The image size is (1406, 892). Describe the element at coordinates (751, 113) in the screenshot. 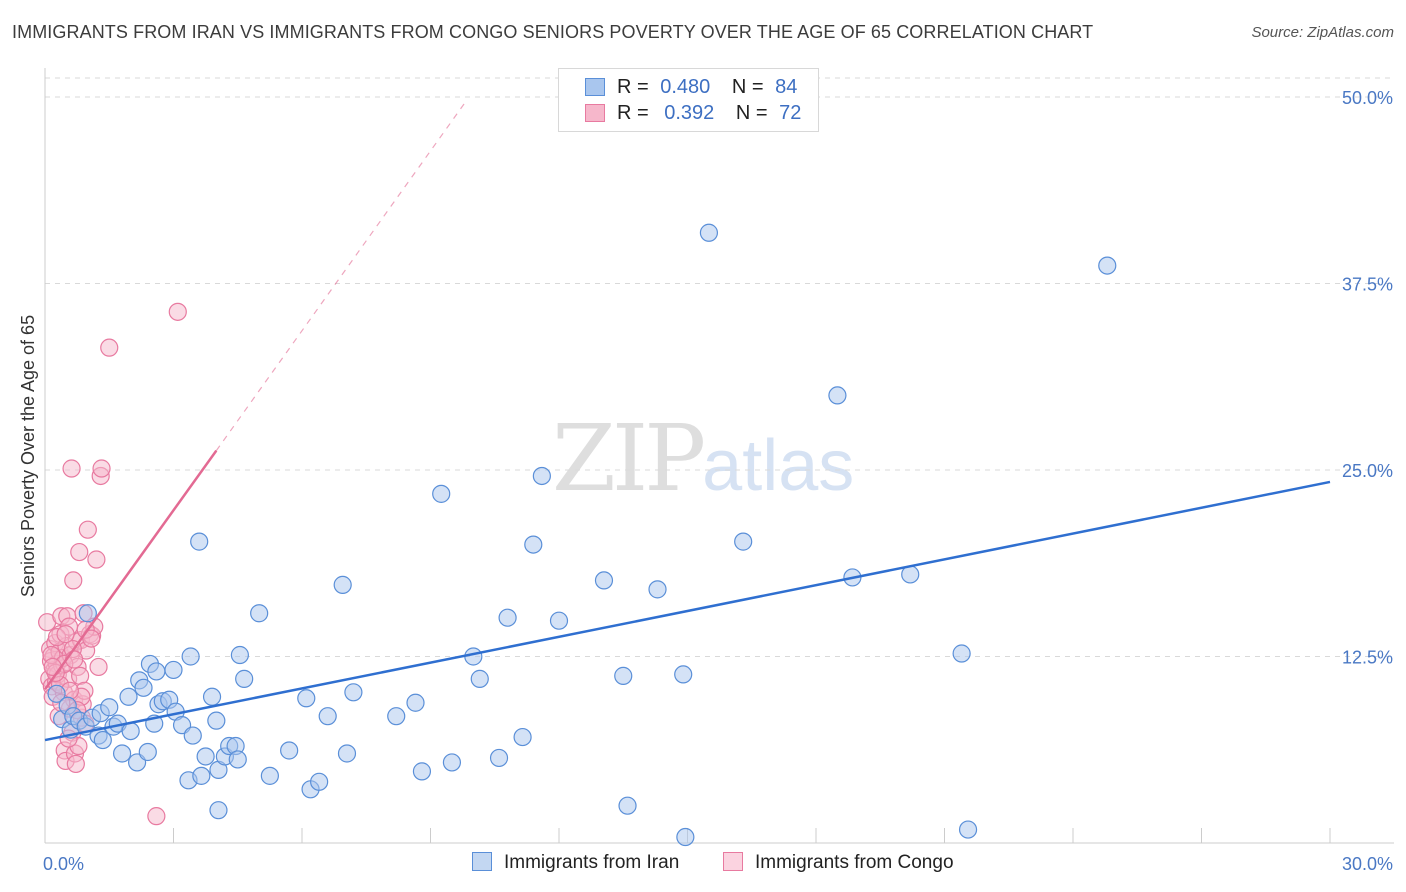

I see `legend-n-label-congo: N =` at that location.